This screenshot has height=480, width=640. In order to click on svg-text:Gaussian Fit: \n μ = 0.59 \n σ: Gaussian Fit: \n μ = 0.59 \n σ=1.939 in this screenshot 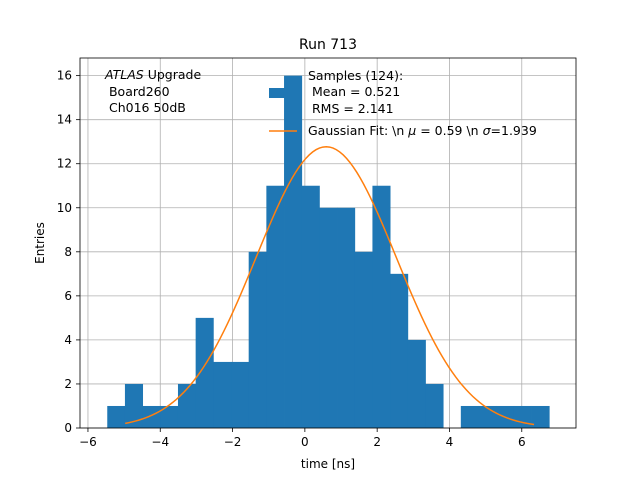, I will do `click(422, 130)`.